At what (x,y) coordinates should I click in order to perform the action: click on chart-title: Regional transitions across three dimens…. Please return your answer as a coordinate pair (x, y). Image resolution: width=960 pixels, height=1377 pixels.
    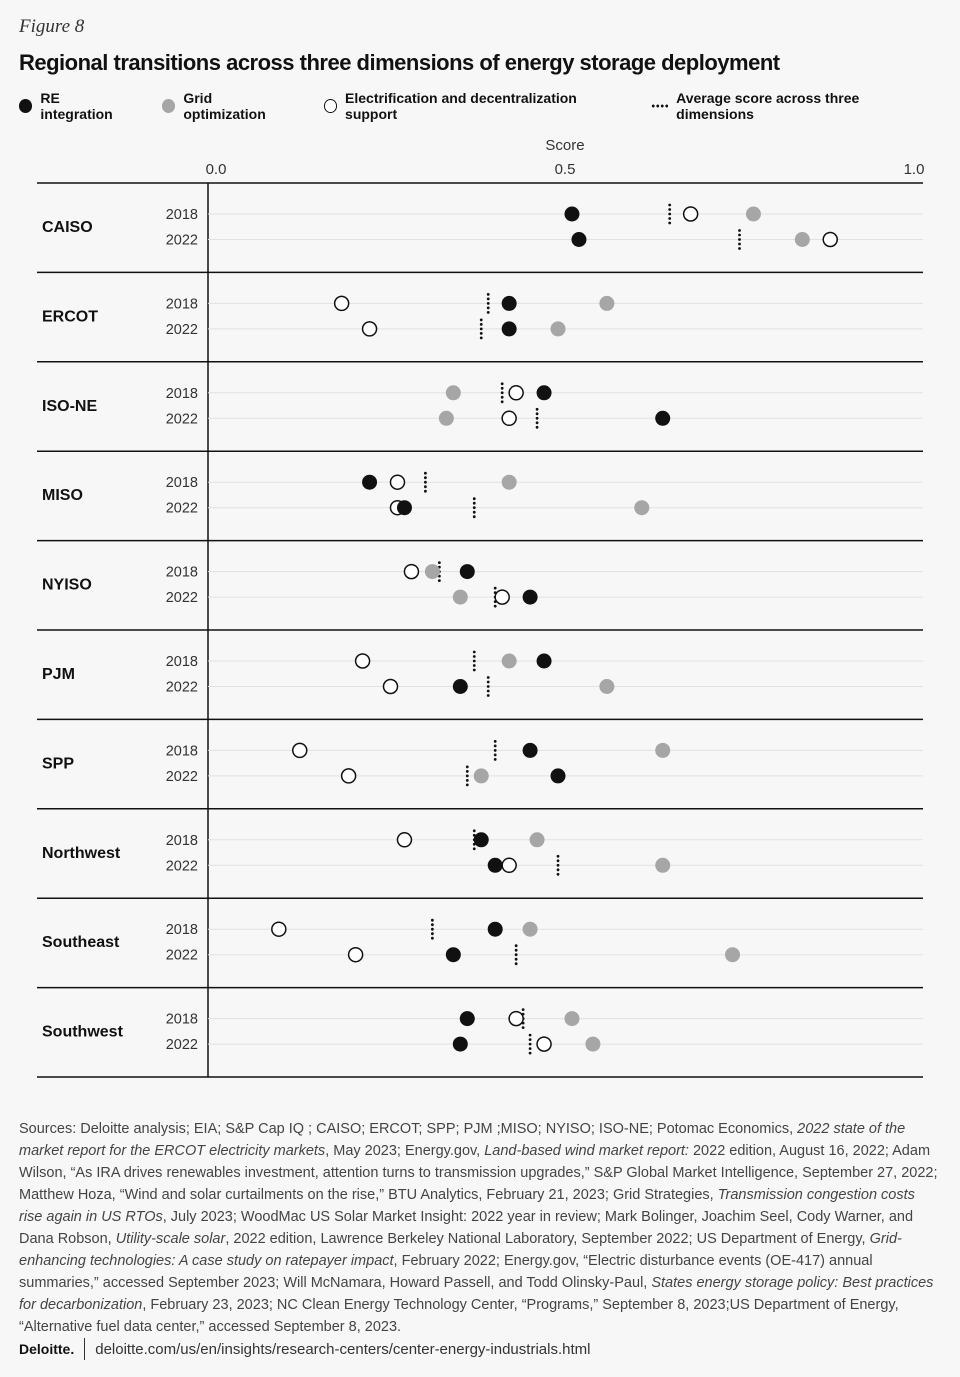
    Looking at the image, I should click on (399, 62).